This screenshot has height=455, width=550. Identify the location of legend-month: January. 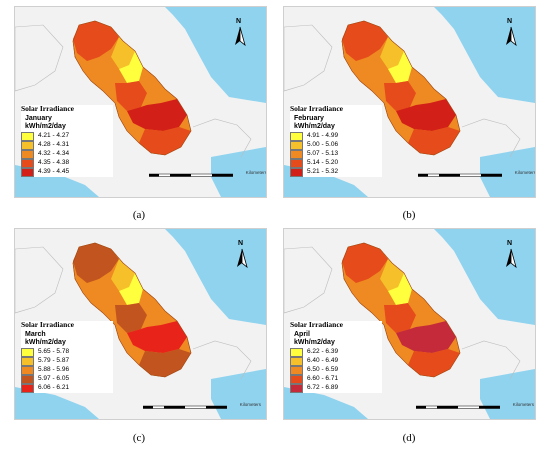
(38, 118).